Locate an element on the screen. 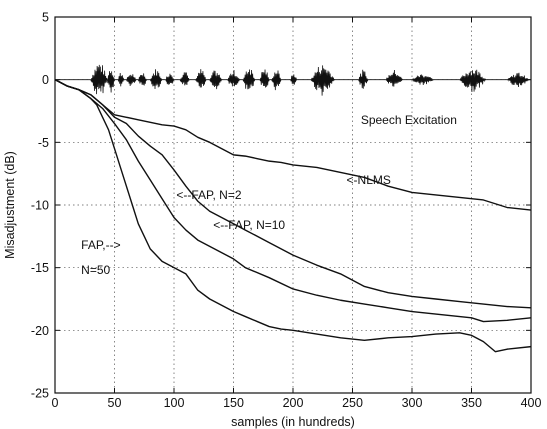 Image resolution: width=547 pixels, height=429 pixels. x-tick-label: 200 is located at coordinates (293, 403).